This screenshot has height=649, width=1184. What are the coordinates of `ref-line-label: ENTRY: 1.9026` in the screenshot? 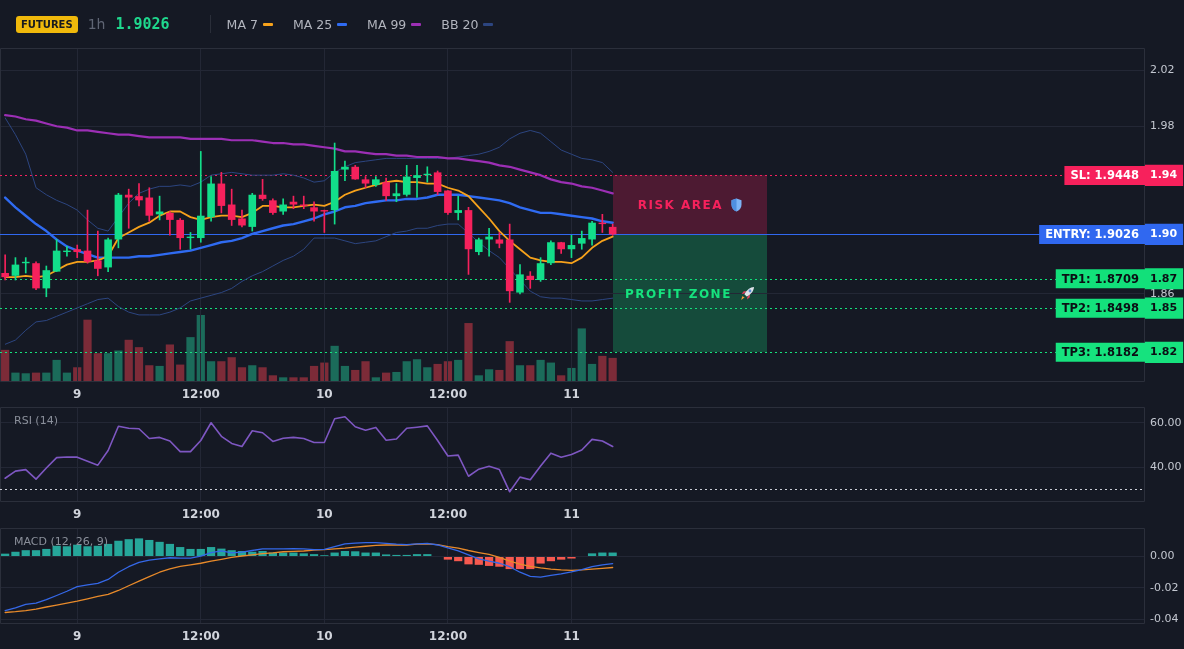 It's located at (1092, 234).